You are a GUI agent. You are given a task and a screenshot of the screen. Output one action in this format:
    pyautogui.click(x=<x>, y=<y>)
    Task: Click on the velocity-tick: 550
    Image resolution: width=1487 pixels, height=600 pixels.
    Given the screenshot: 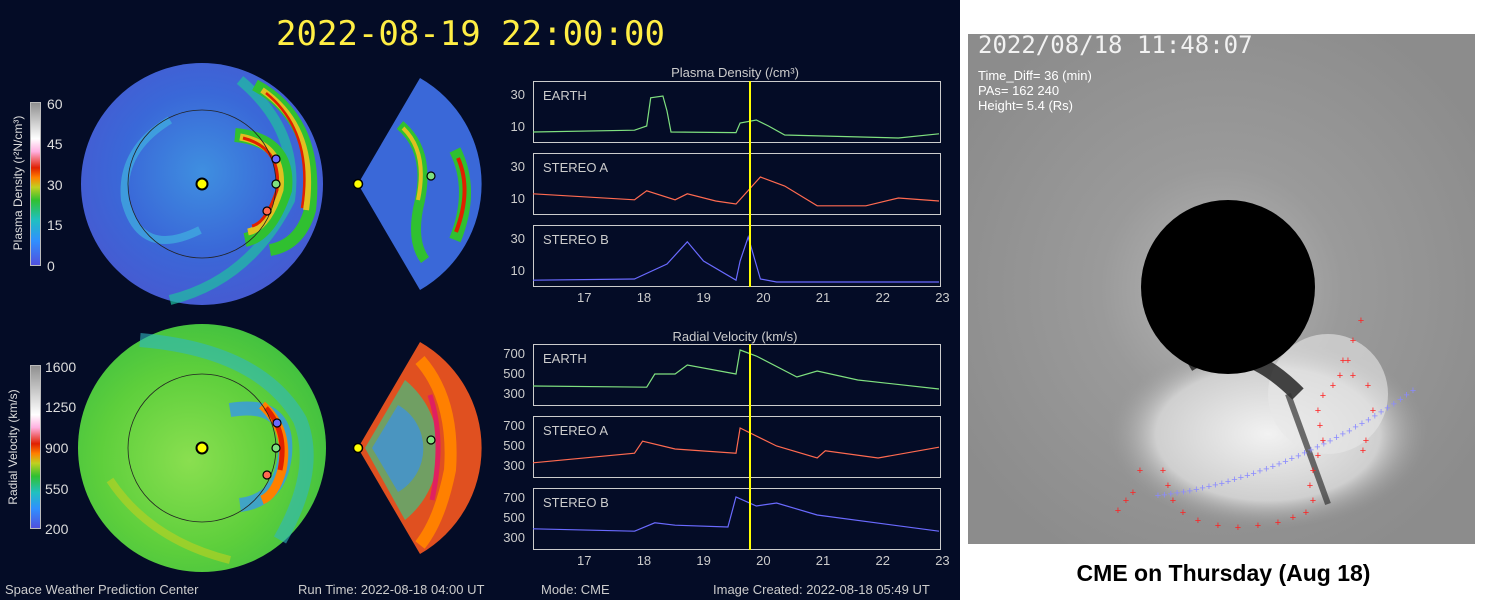 What is the action you would take?
    pyautogui.click(x=57, y=489)
    